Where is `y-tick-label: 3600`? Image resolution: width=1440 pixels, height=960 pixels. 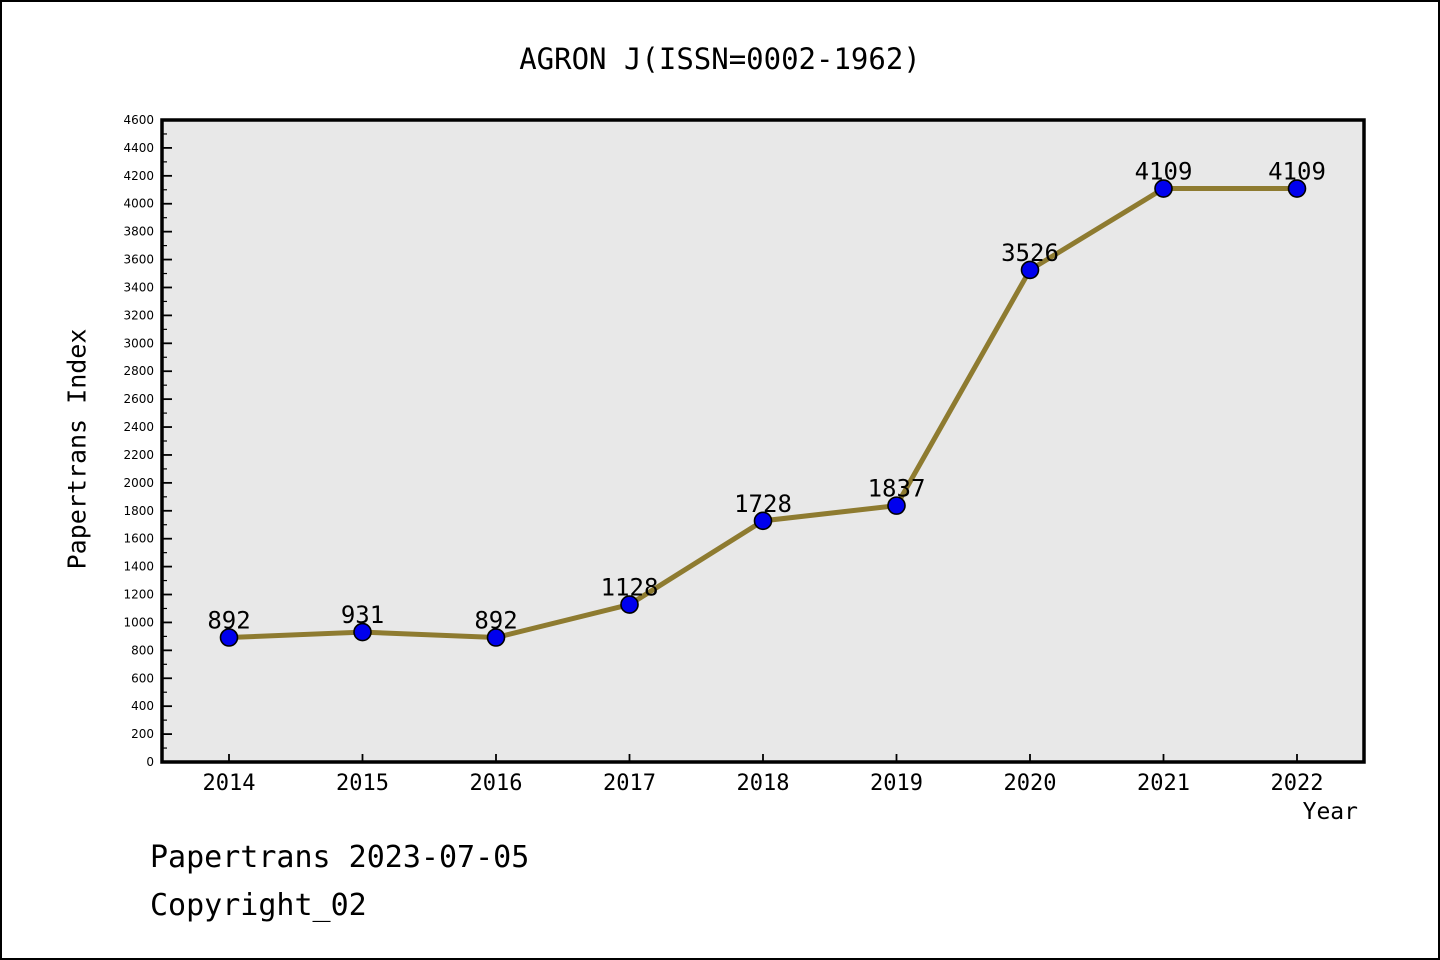 y-tick-label: 3600 is located at coordinates (138, 260).